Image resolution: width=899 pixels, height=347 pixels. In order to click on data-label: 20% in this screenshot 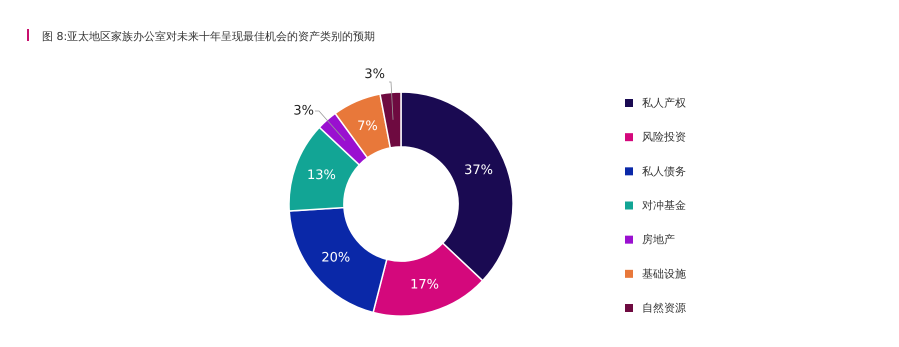, I will do `click(335, 258)`.